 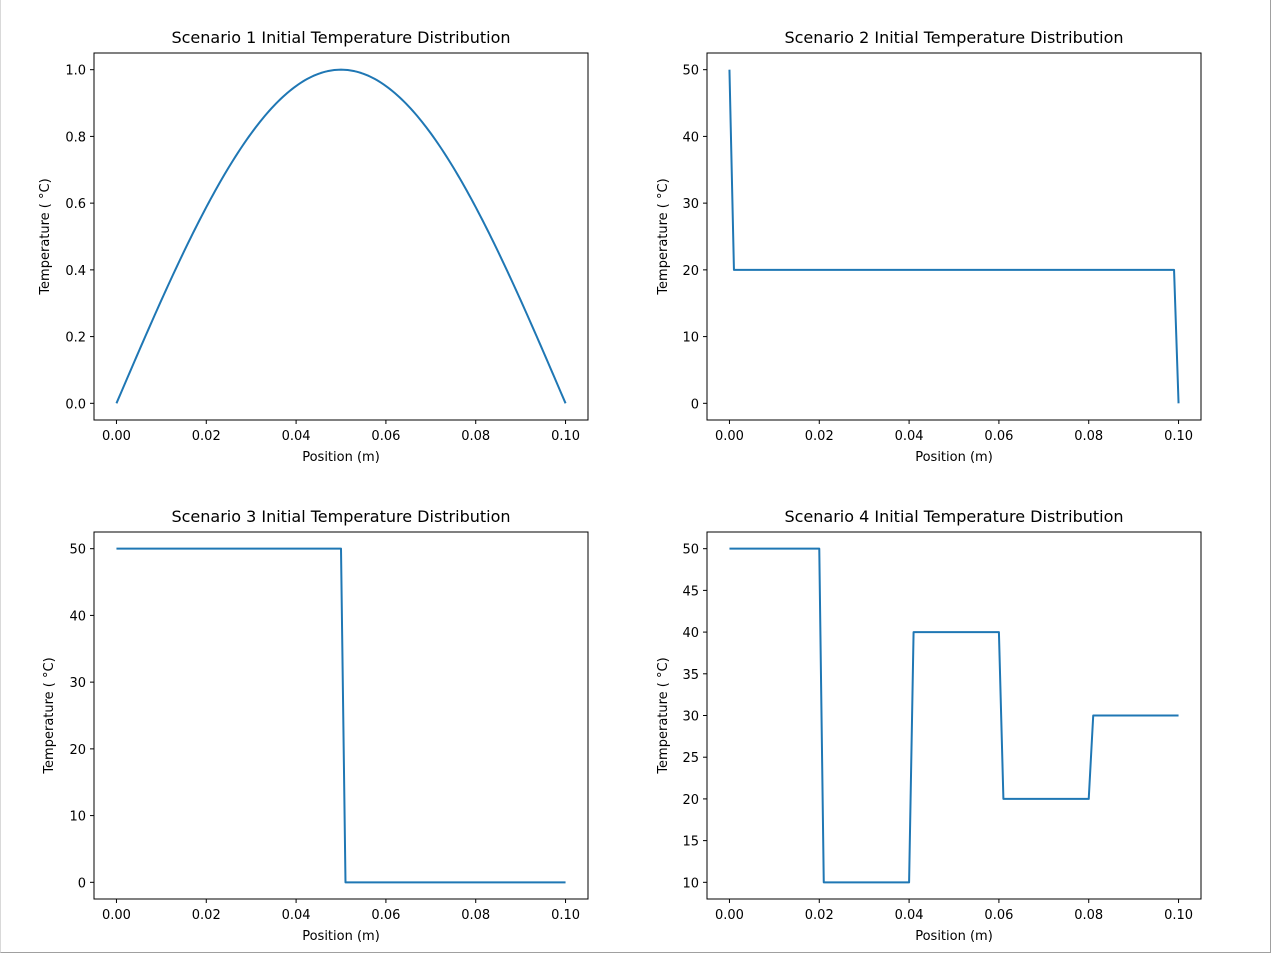 What do you see at coordinates (690, 591) in the screenshot?
I see `y-tick-label: 45` at bounding box center [690, 591].